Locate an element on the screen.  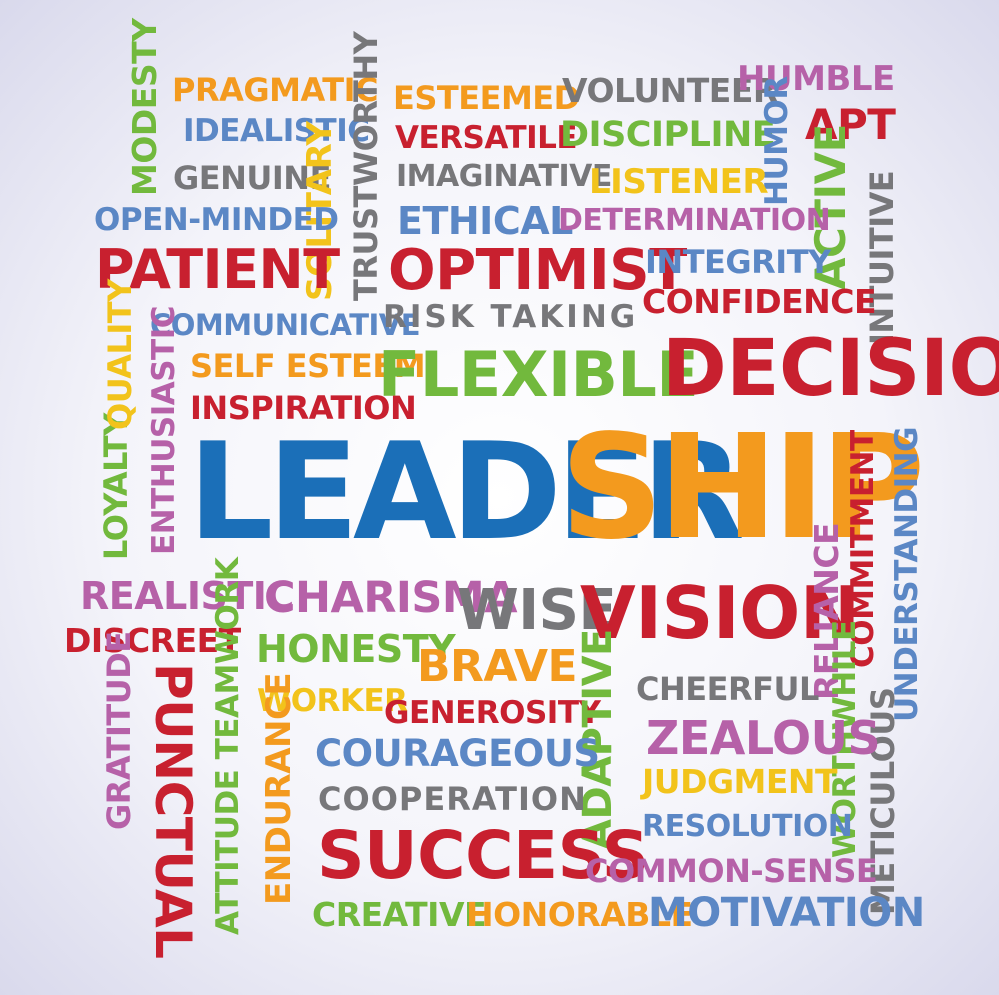
word-wise: WISE is located at coordinates (537, 610).